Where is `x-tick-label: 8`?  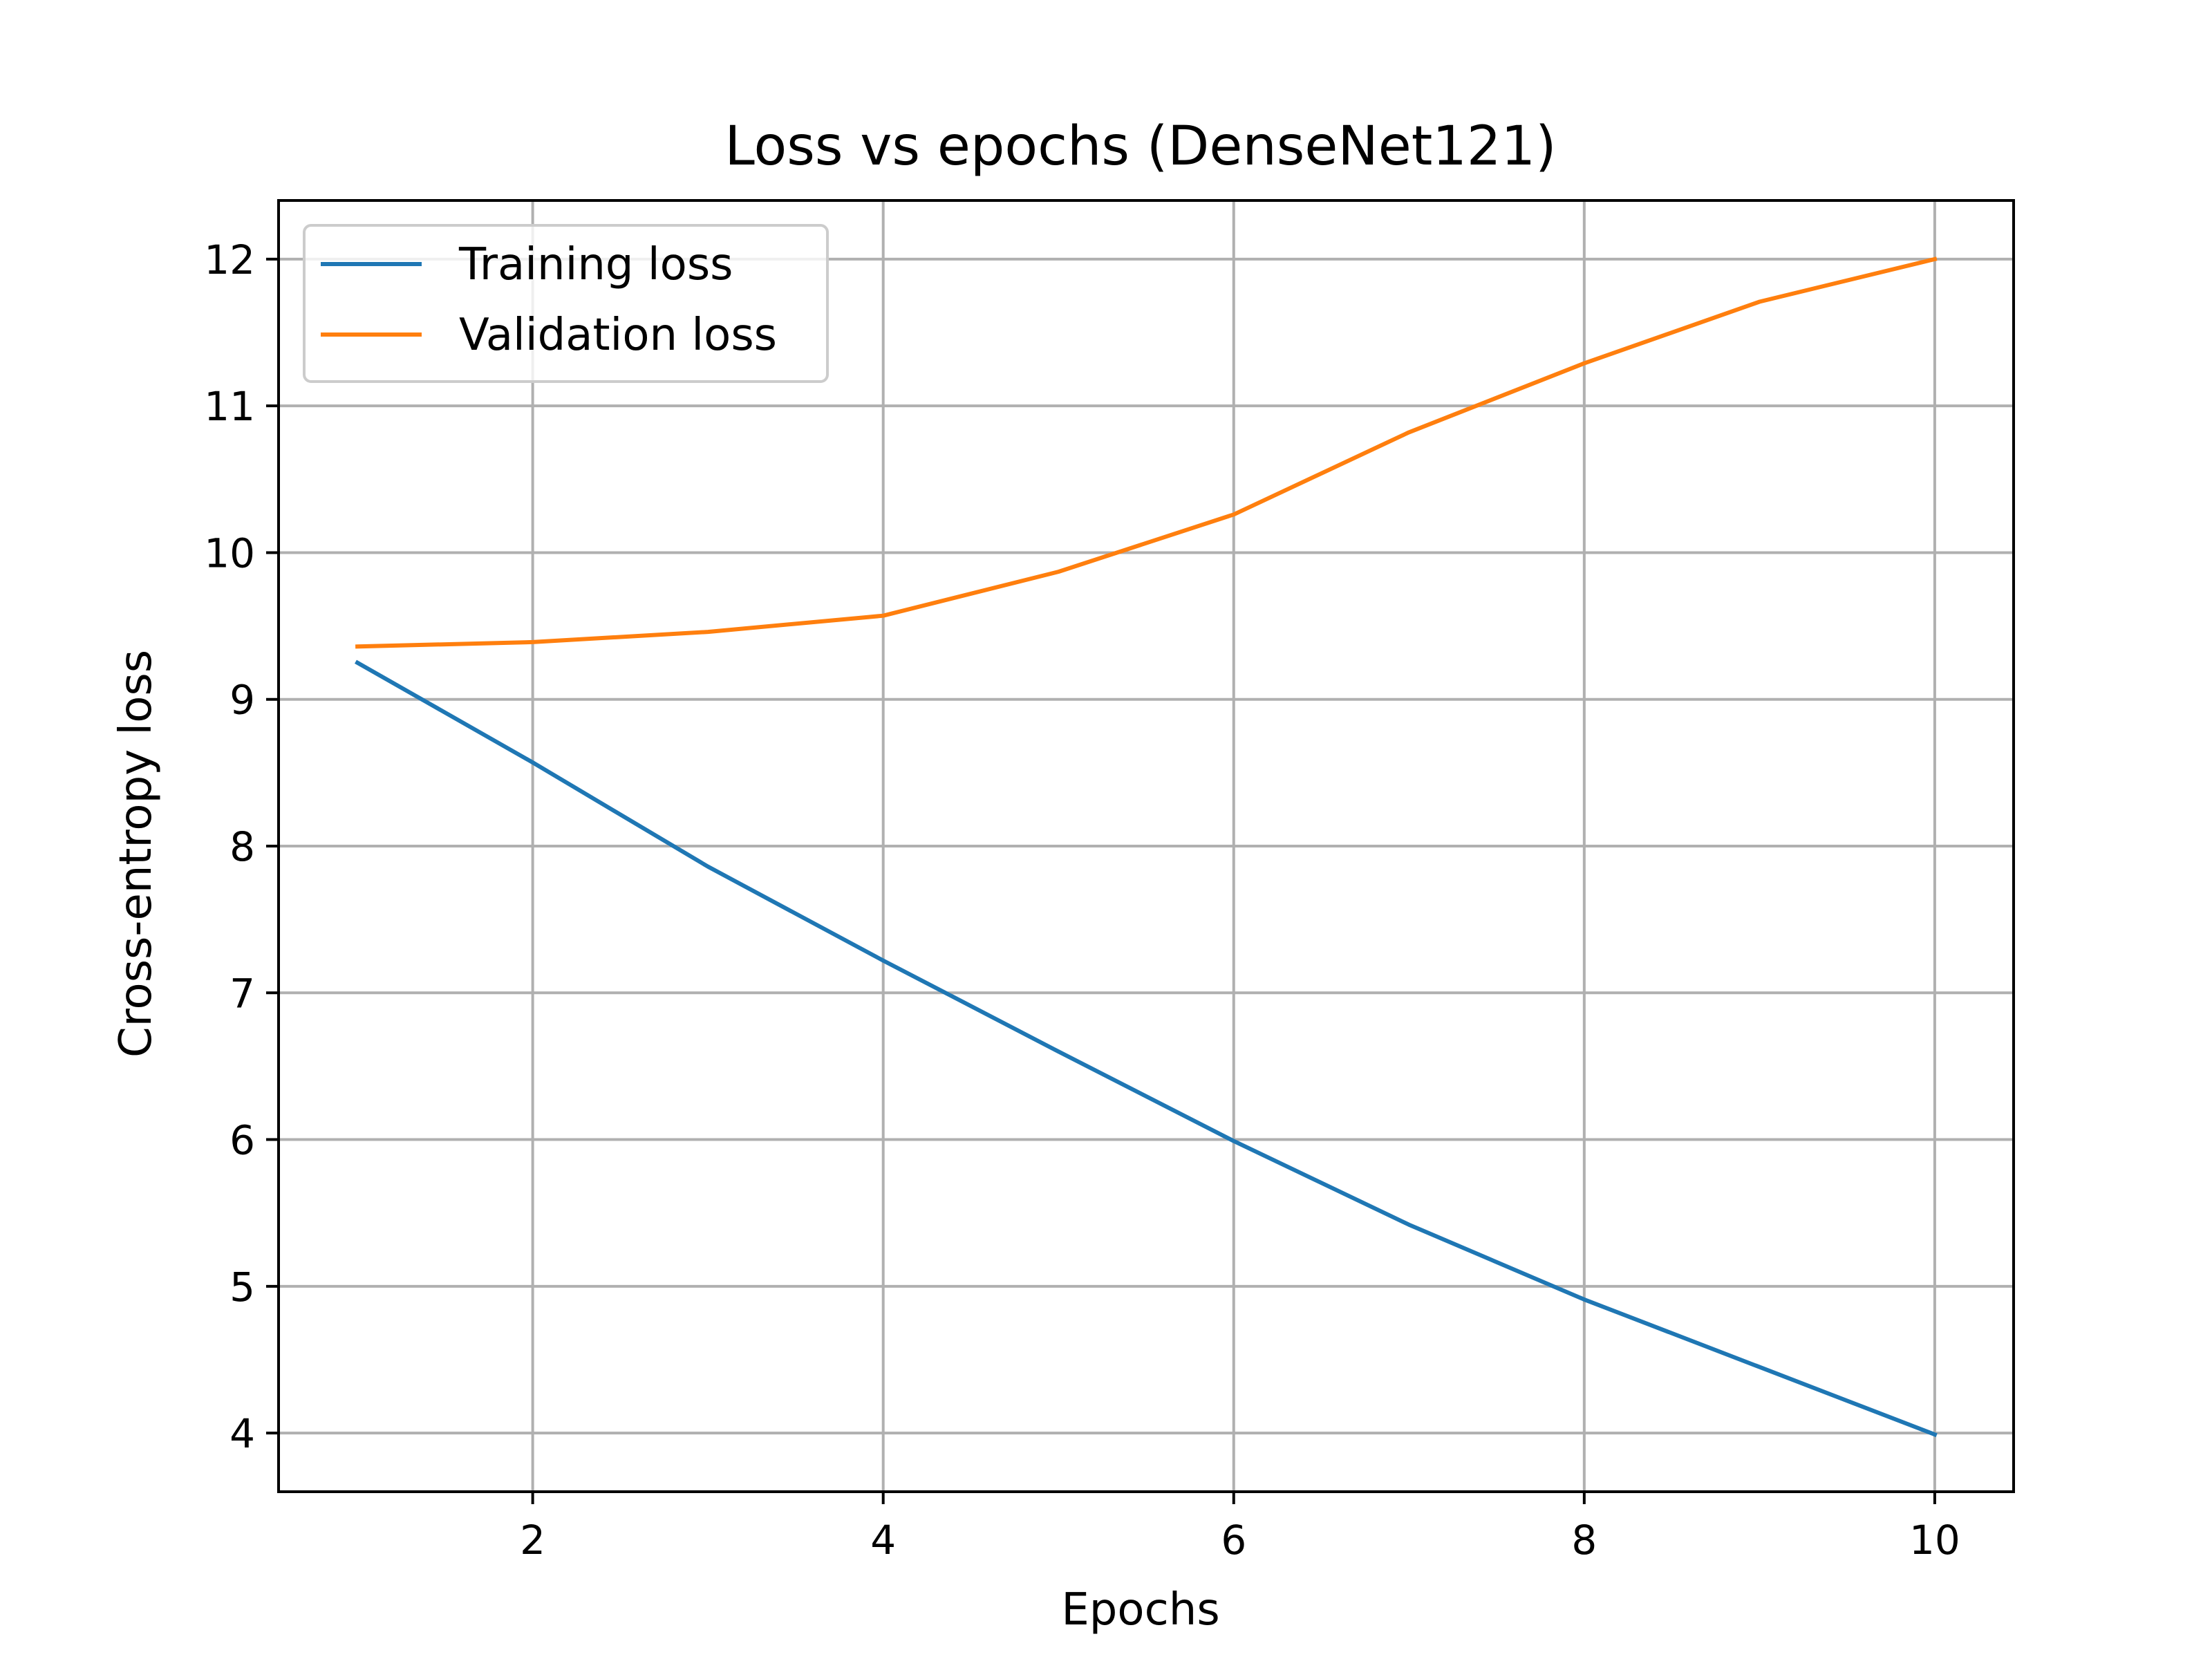
x-tick-label: 8 is located at coordinates (1584, 1540).